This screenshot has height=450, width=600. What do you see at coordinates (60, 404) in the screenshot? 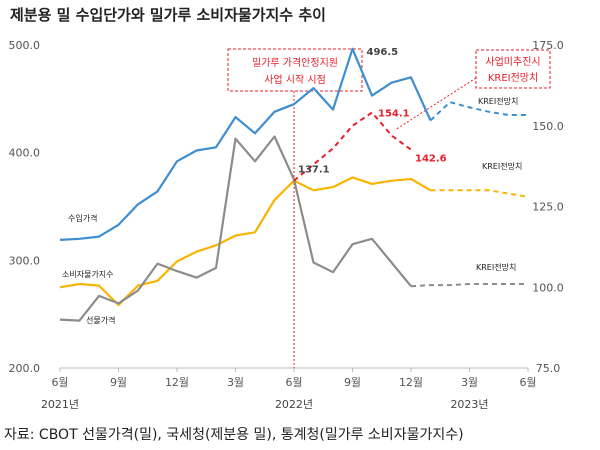
I see `year-label: 2021년` at bounding box center [60, 404].